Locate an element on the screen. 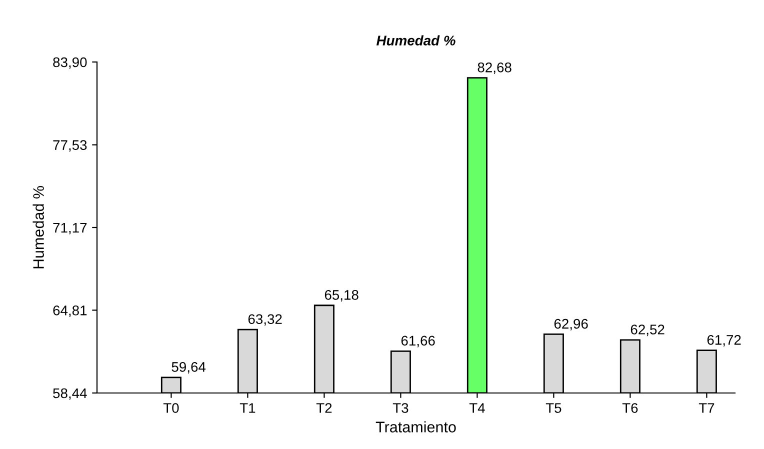 Image resolution: width=764 pixels, height=449 pixels. y-tick-label: 83,90 is located at coordinates (70, 63).